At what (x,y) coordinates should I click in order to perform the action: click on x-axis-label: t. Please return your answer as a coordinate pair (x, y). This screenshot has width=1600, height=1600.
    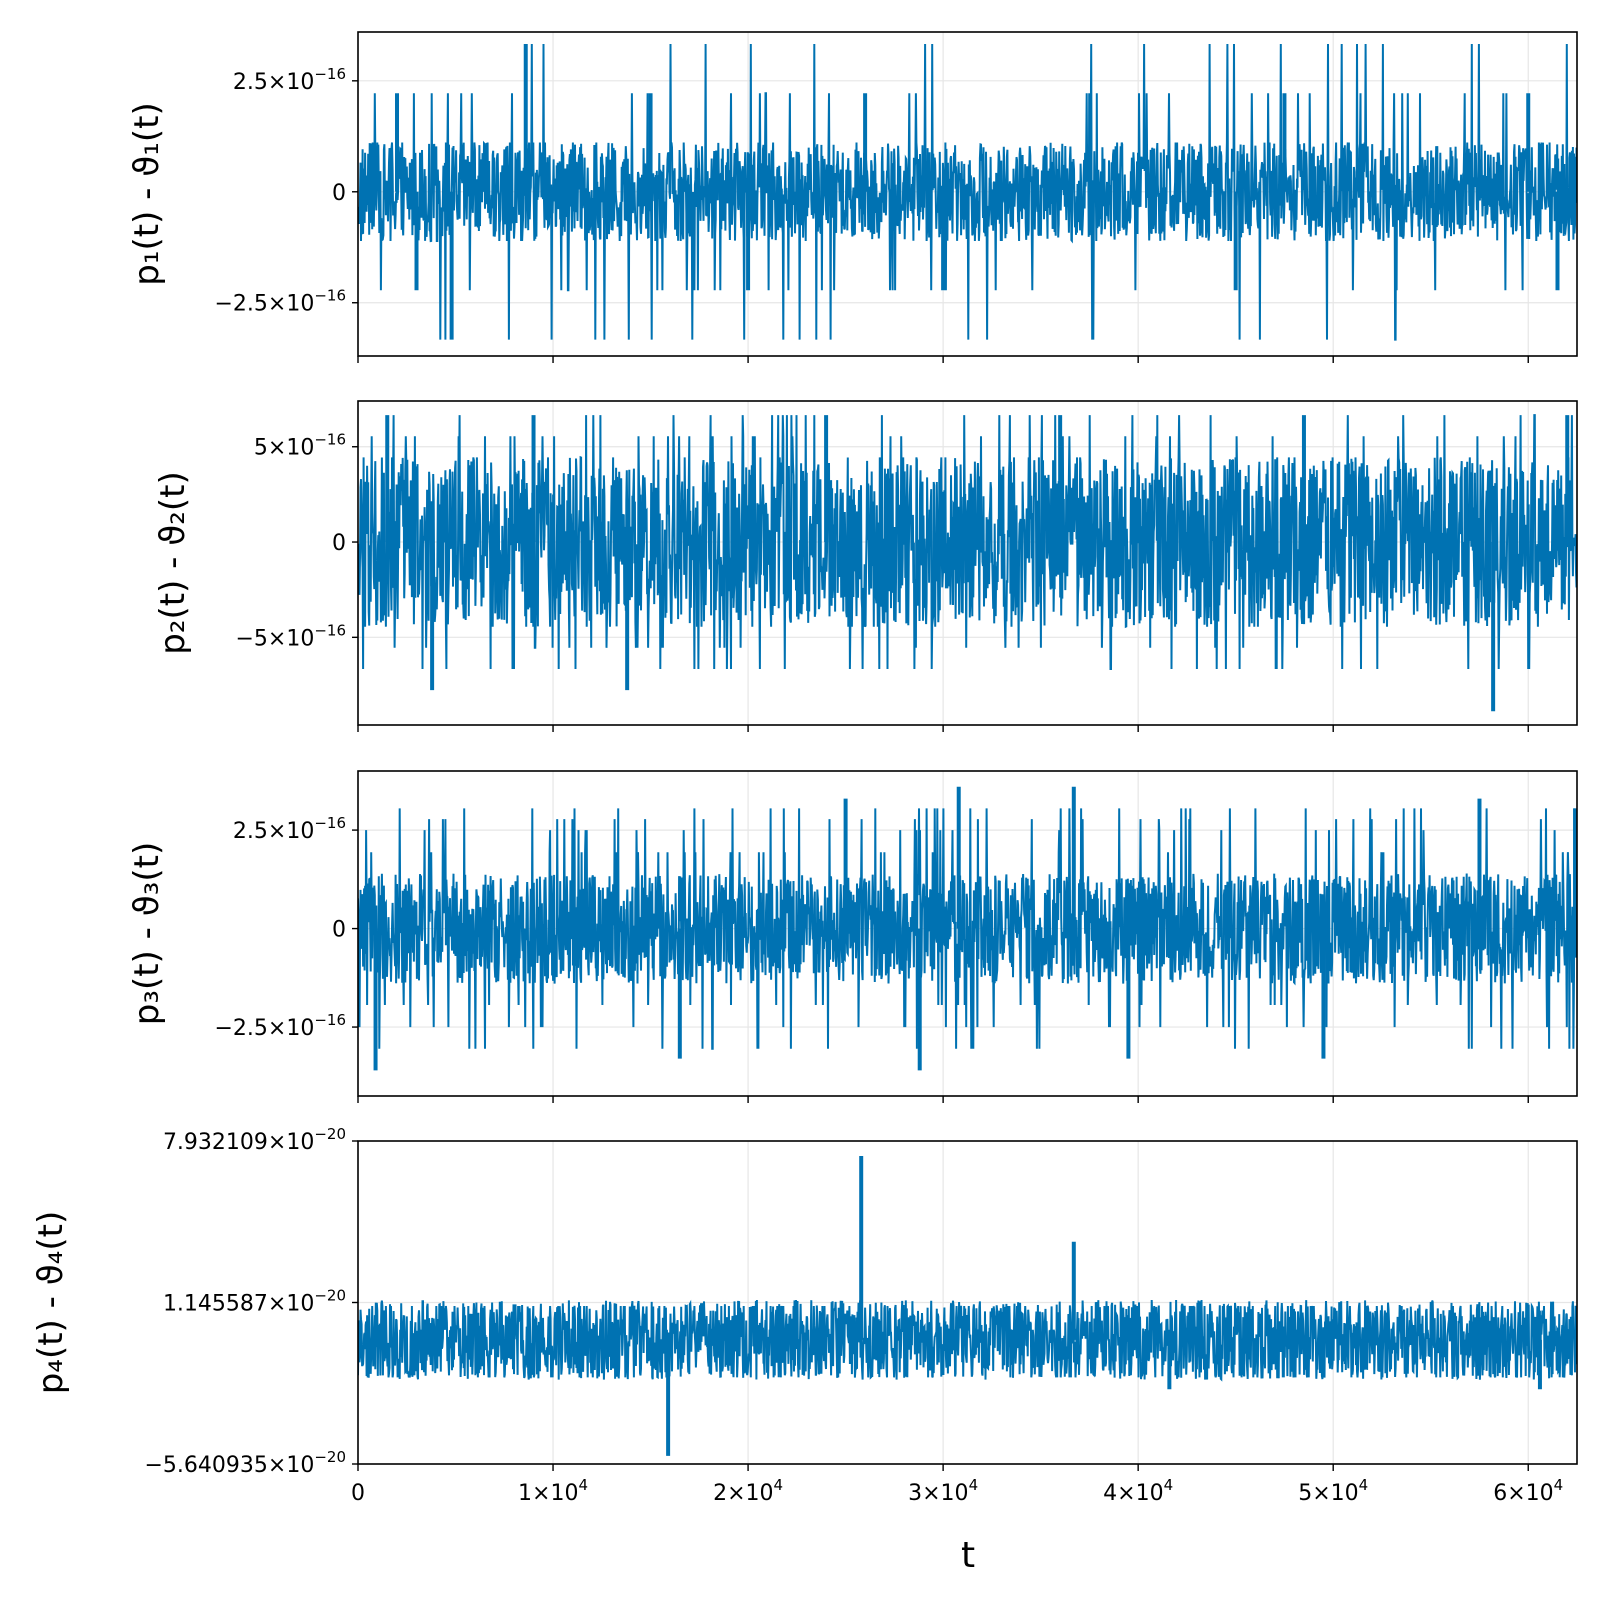
    Looking at the image, I should click on (968, 1555).